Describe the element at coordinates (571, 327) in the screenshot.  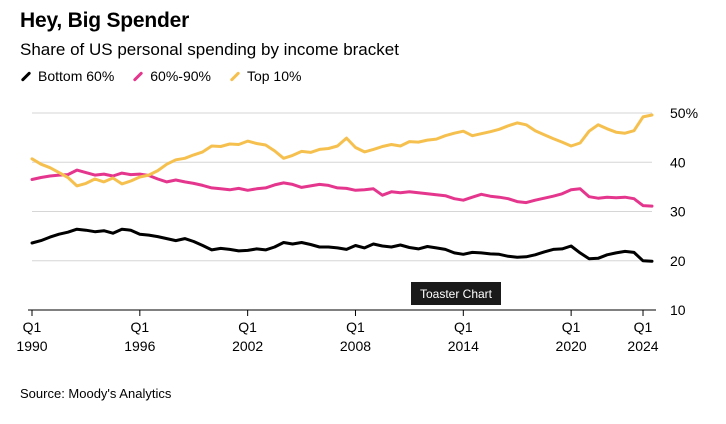
I see `x-tick-label-quarter-2020: Q1` at that location.